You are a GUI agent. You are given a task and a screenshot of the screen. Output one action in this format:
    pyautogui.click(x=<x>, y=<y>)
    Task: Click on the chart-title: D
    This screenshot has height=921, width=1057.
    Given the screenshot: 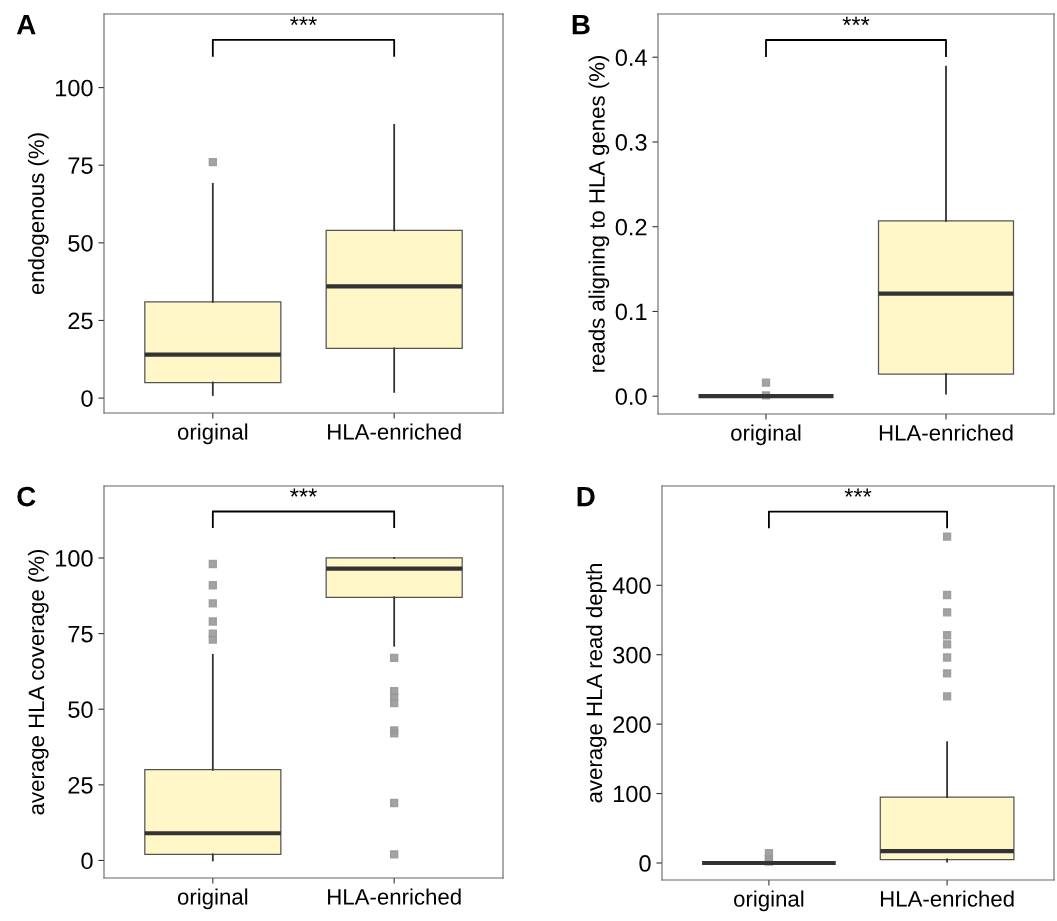 What is the action you would take?
    pyautogui.click(x=586, y=497)
    